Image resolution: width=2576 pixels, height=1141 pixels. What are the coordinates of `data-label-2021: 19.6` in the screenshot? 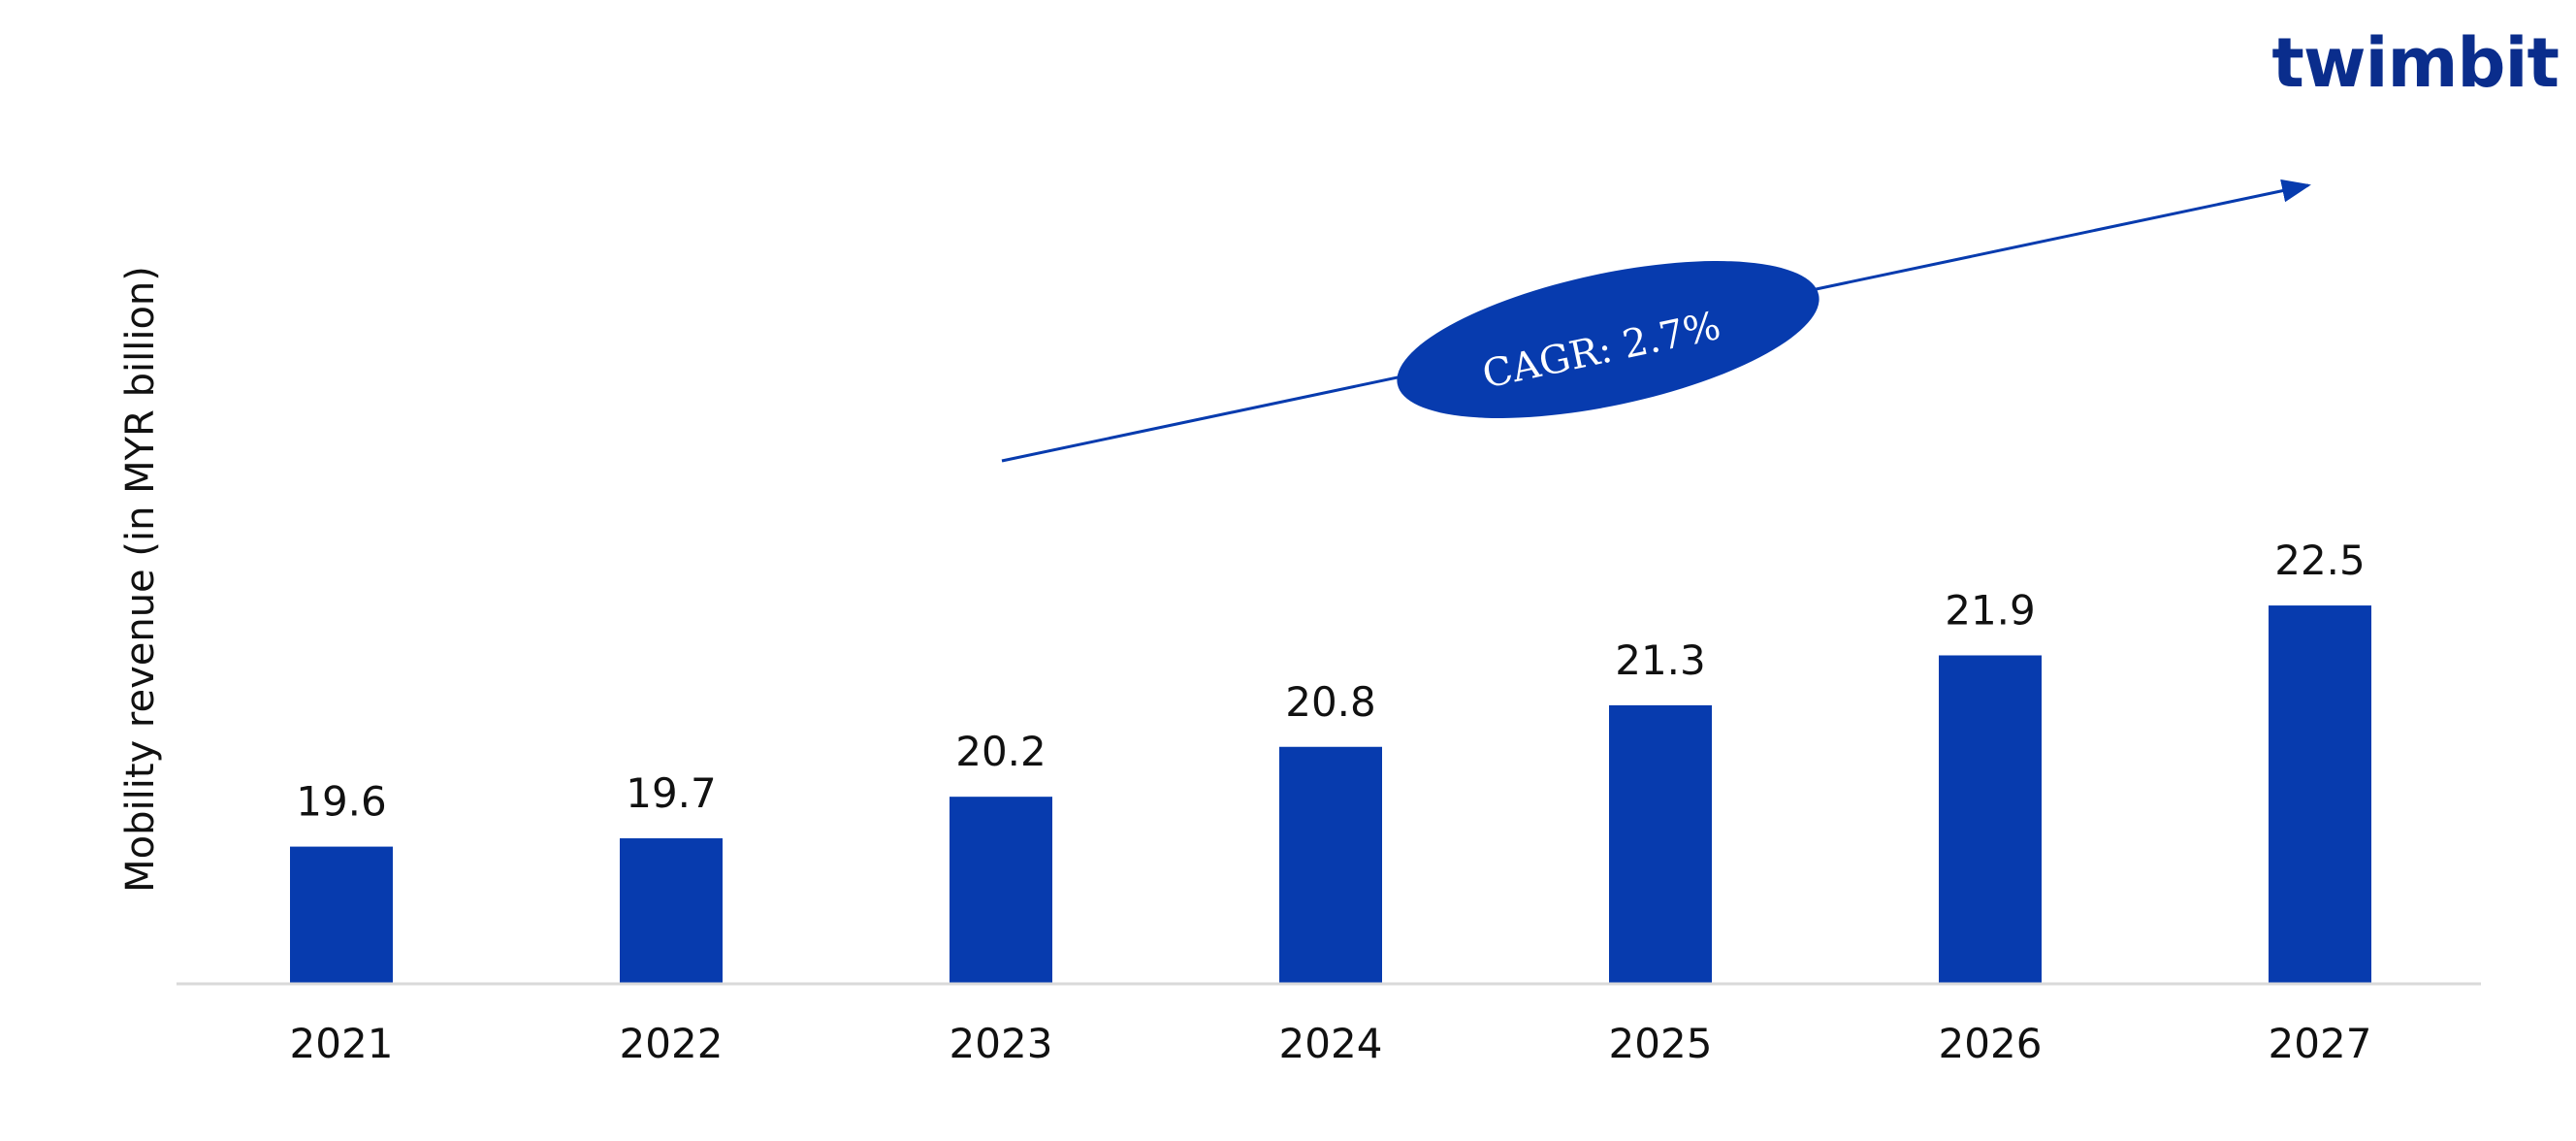 It's located at (341, 802).